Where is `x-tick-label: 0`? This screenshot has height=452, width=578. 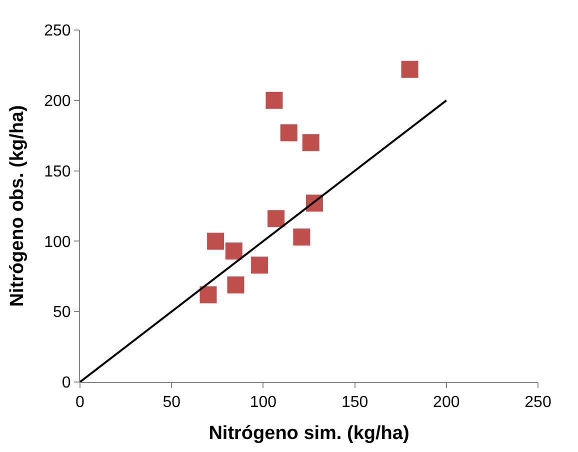 x-tick-label: 0 is located at coordinates (80, 403).